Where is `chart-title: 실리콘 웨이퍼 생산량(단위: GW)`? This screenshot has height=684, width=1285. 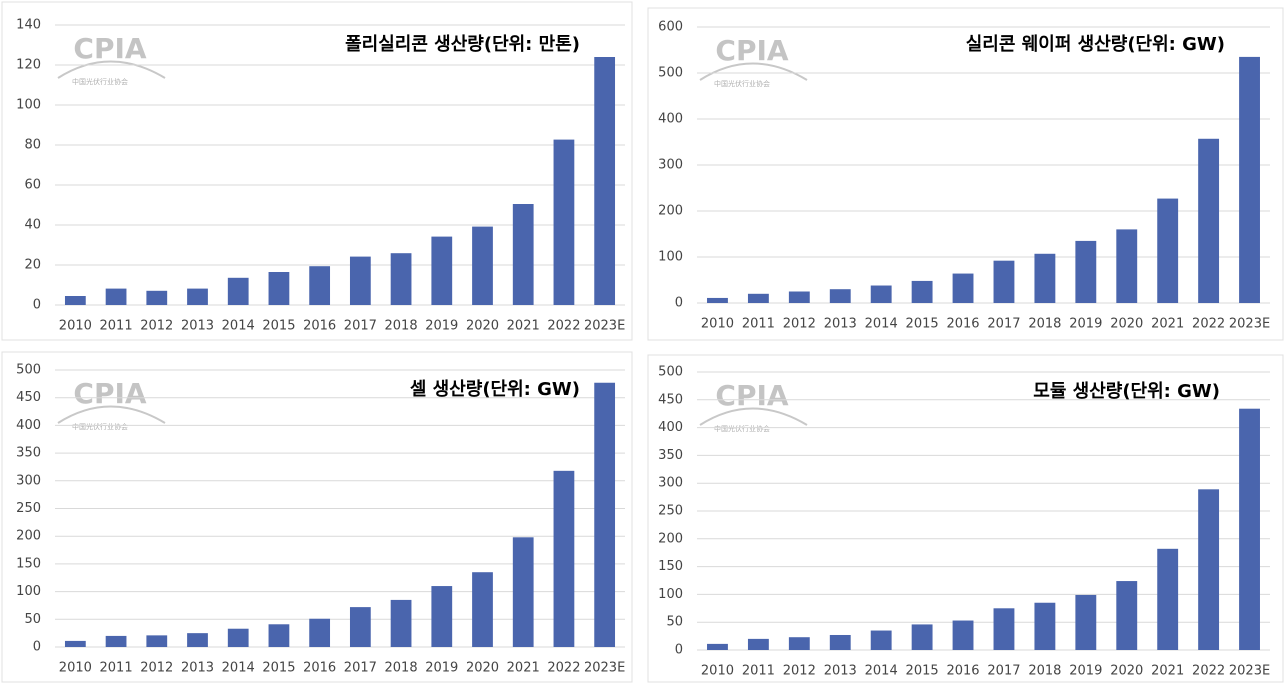 chart-title: 실리콘 웨이퍼 생산량(단위: GW) is located at coordinates (1095, 44).